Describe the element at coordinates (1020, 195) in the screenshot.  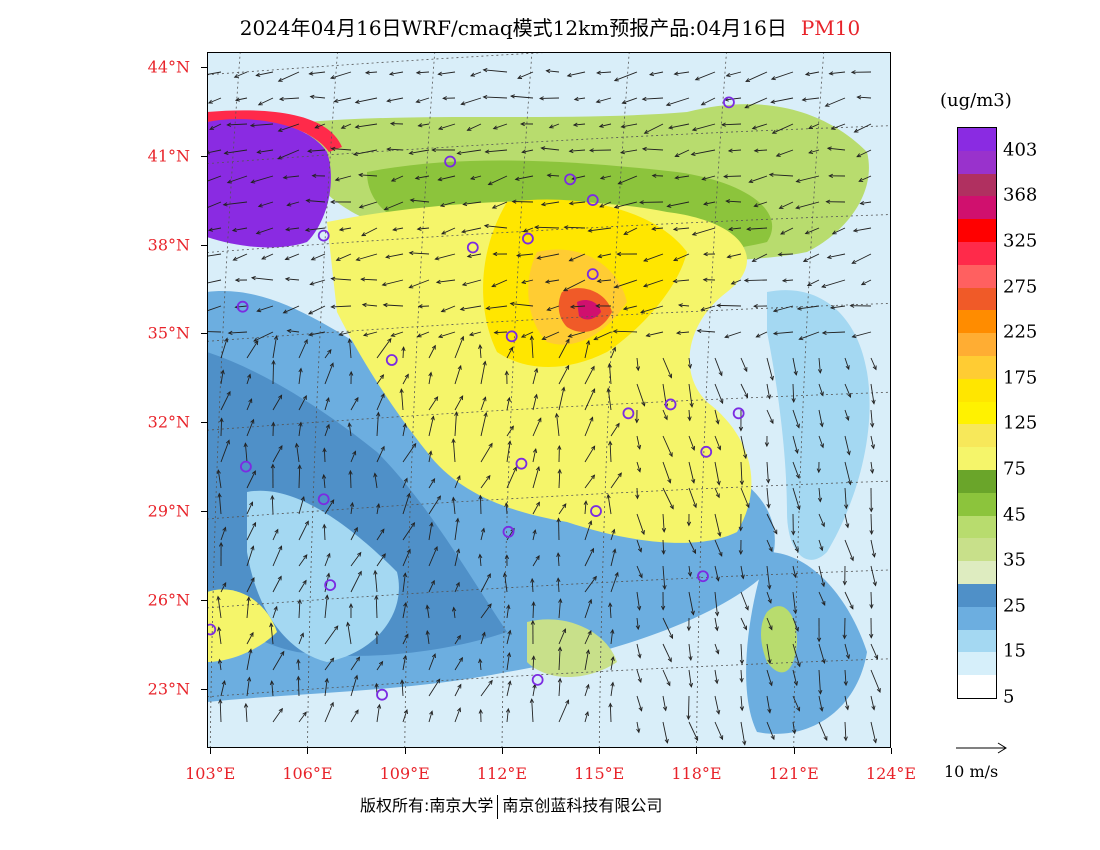
I see `colorbar-label: 368` at that location.